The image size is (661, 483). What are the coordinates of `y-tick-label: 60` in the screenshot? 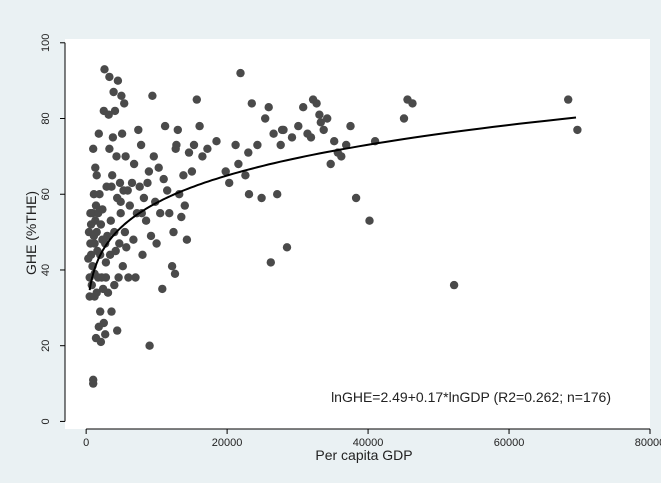 It's located at (46, 194).